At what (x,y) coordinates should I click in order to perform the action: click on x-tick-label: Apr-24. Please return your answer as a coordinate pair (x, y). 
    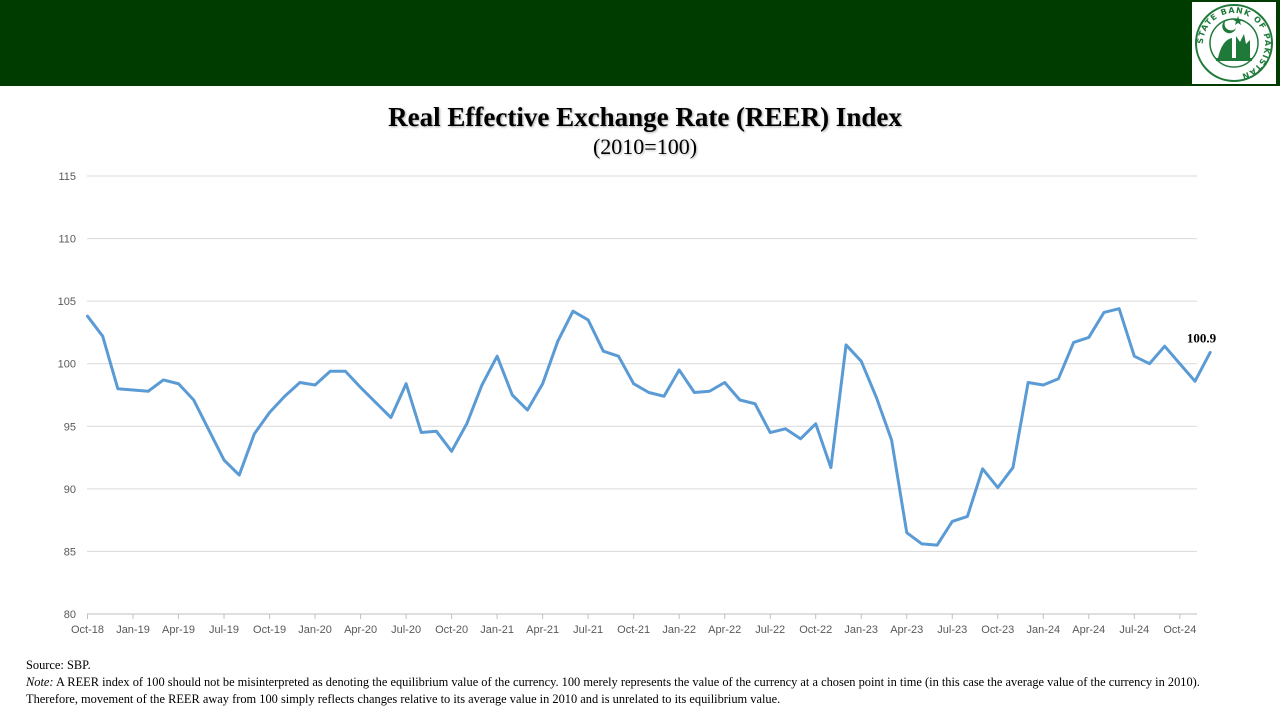
    Looking at the image, I should click on (1088, 630).